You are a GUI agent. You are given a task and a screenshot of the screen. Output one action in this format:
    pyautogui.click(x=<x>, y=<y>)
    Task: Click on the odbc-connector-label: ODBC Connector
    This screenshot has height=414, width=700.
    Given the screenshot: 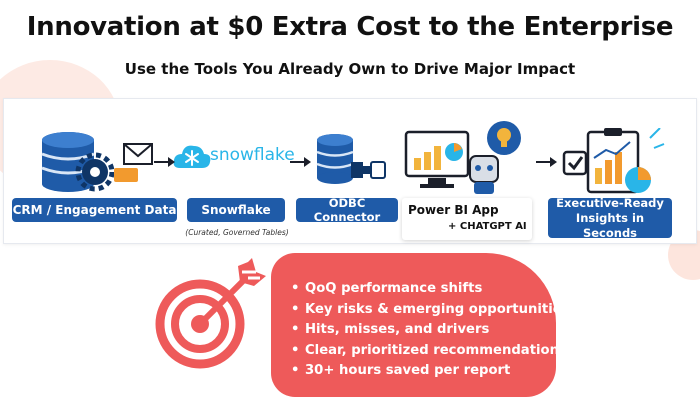 What is the action you would take?
    pyautogui.click(x=347, y=210)
    